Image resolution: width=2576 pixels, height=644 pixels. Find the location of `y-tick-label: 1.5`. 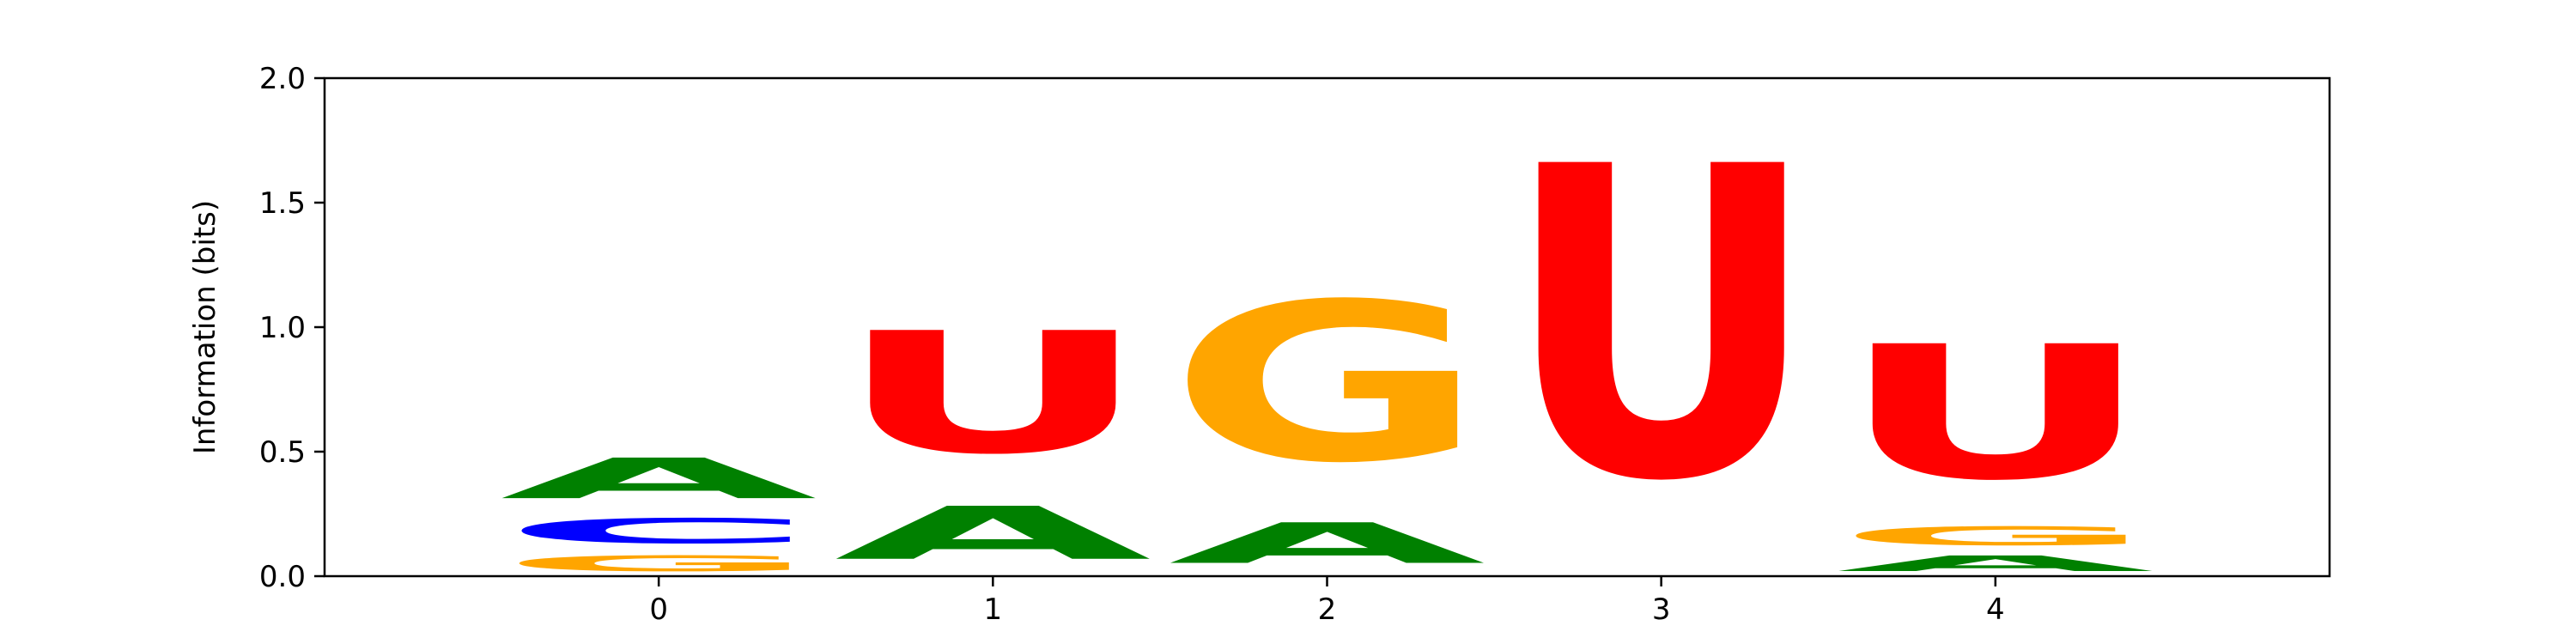

y-tick-label: 1.5 is located at coordinates (282, 203).